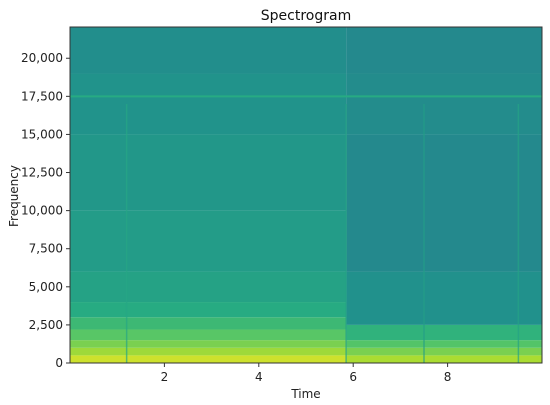 The image size is (550, 405). What do you see at coordinates (306, 16) in the screenshot?
I see `chart-title: Spectrogram` at bounding box center [306, 16].